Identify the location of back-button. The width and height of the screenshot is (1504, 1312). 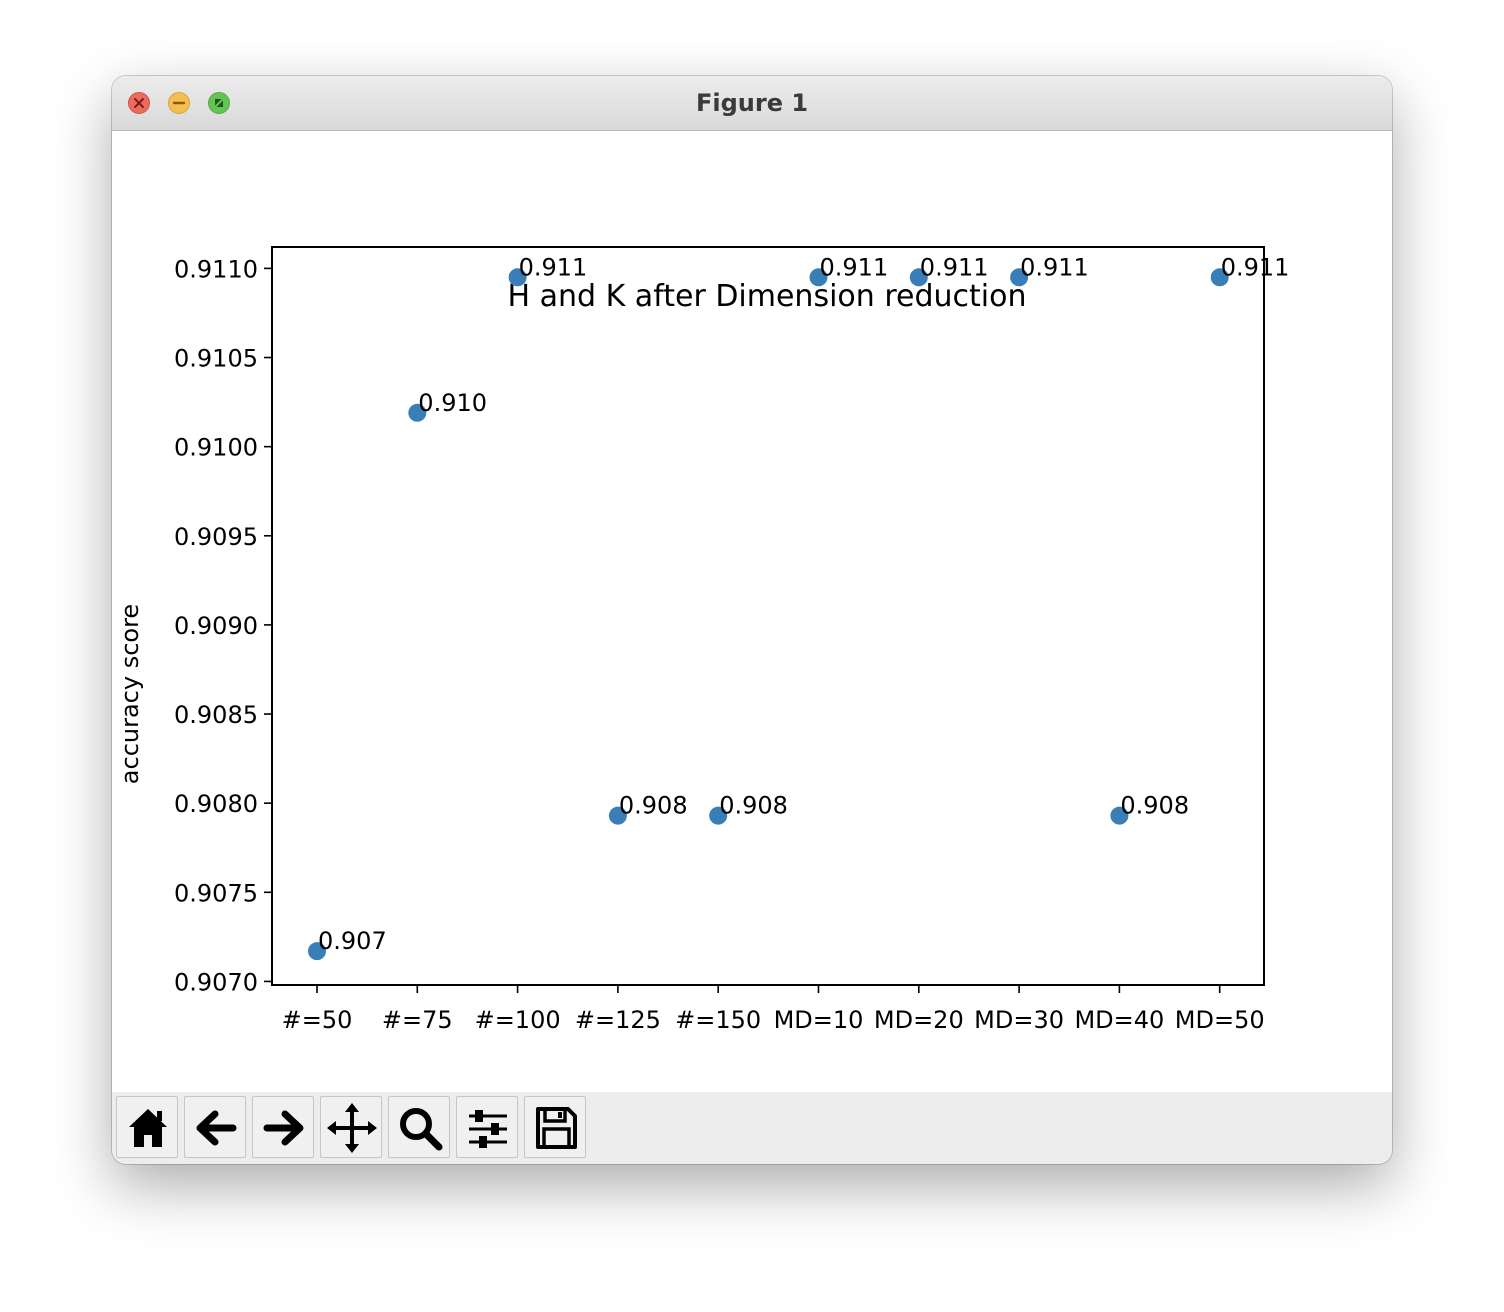
(215, 1127).